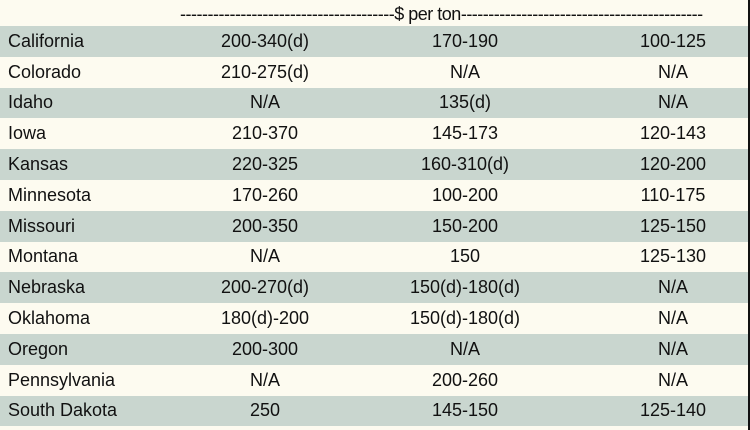 This screenshot has height=430, width=750. Describe the element at coordinates (42, 225) in the screenshot. I see `state-cell: Missouri` at that location.